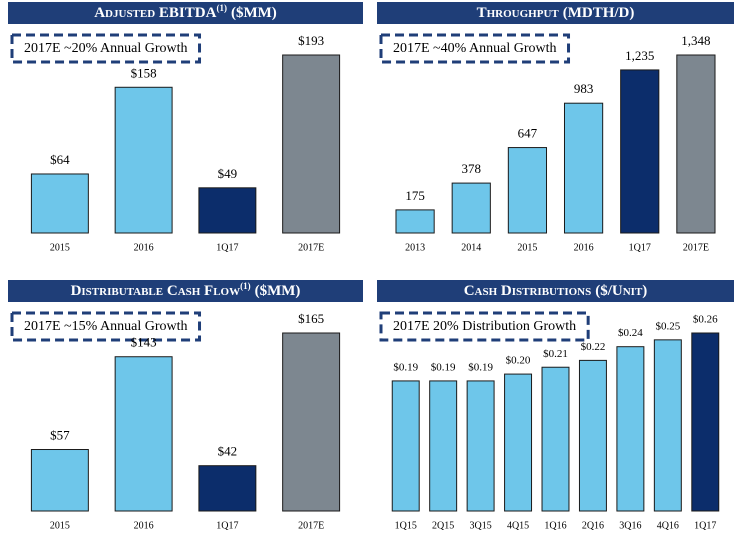 The height and width of the screenshot is (557, 741). What do you see at coordinates (621, 291) in the screenshot?
I see `title-unit: ($/Unit)` at bounding box center [621, 291].